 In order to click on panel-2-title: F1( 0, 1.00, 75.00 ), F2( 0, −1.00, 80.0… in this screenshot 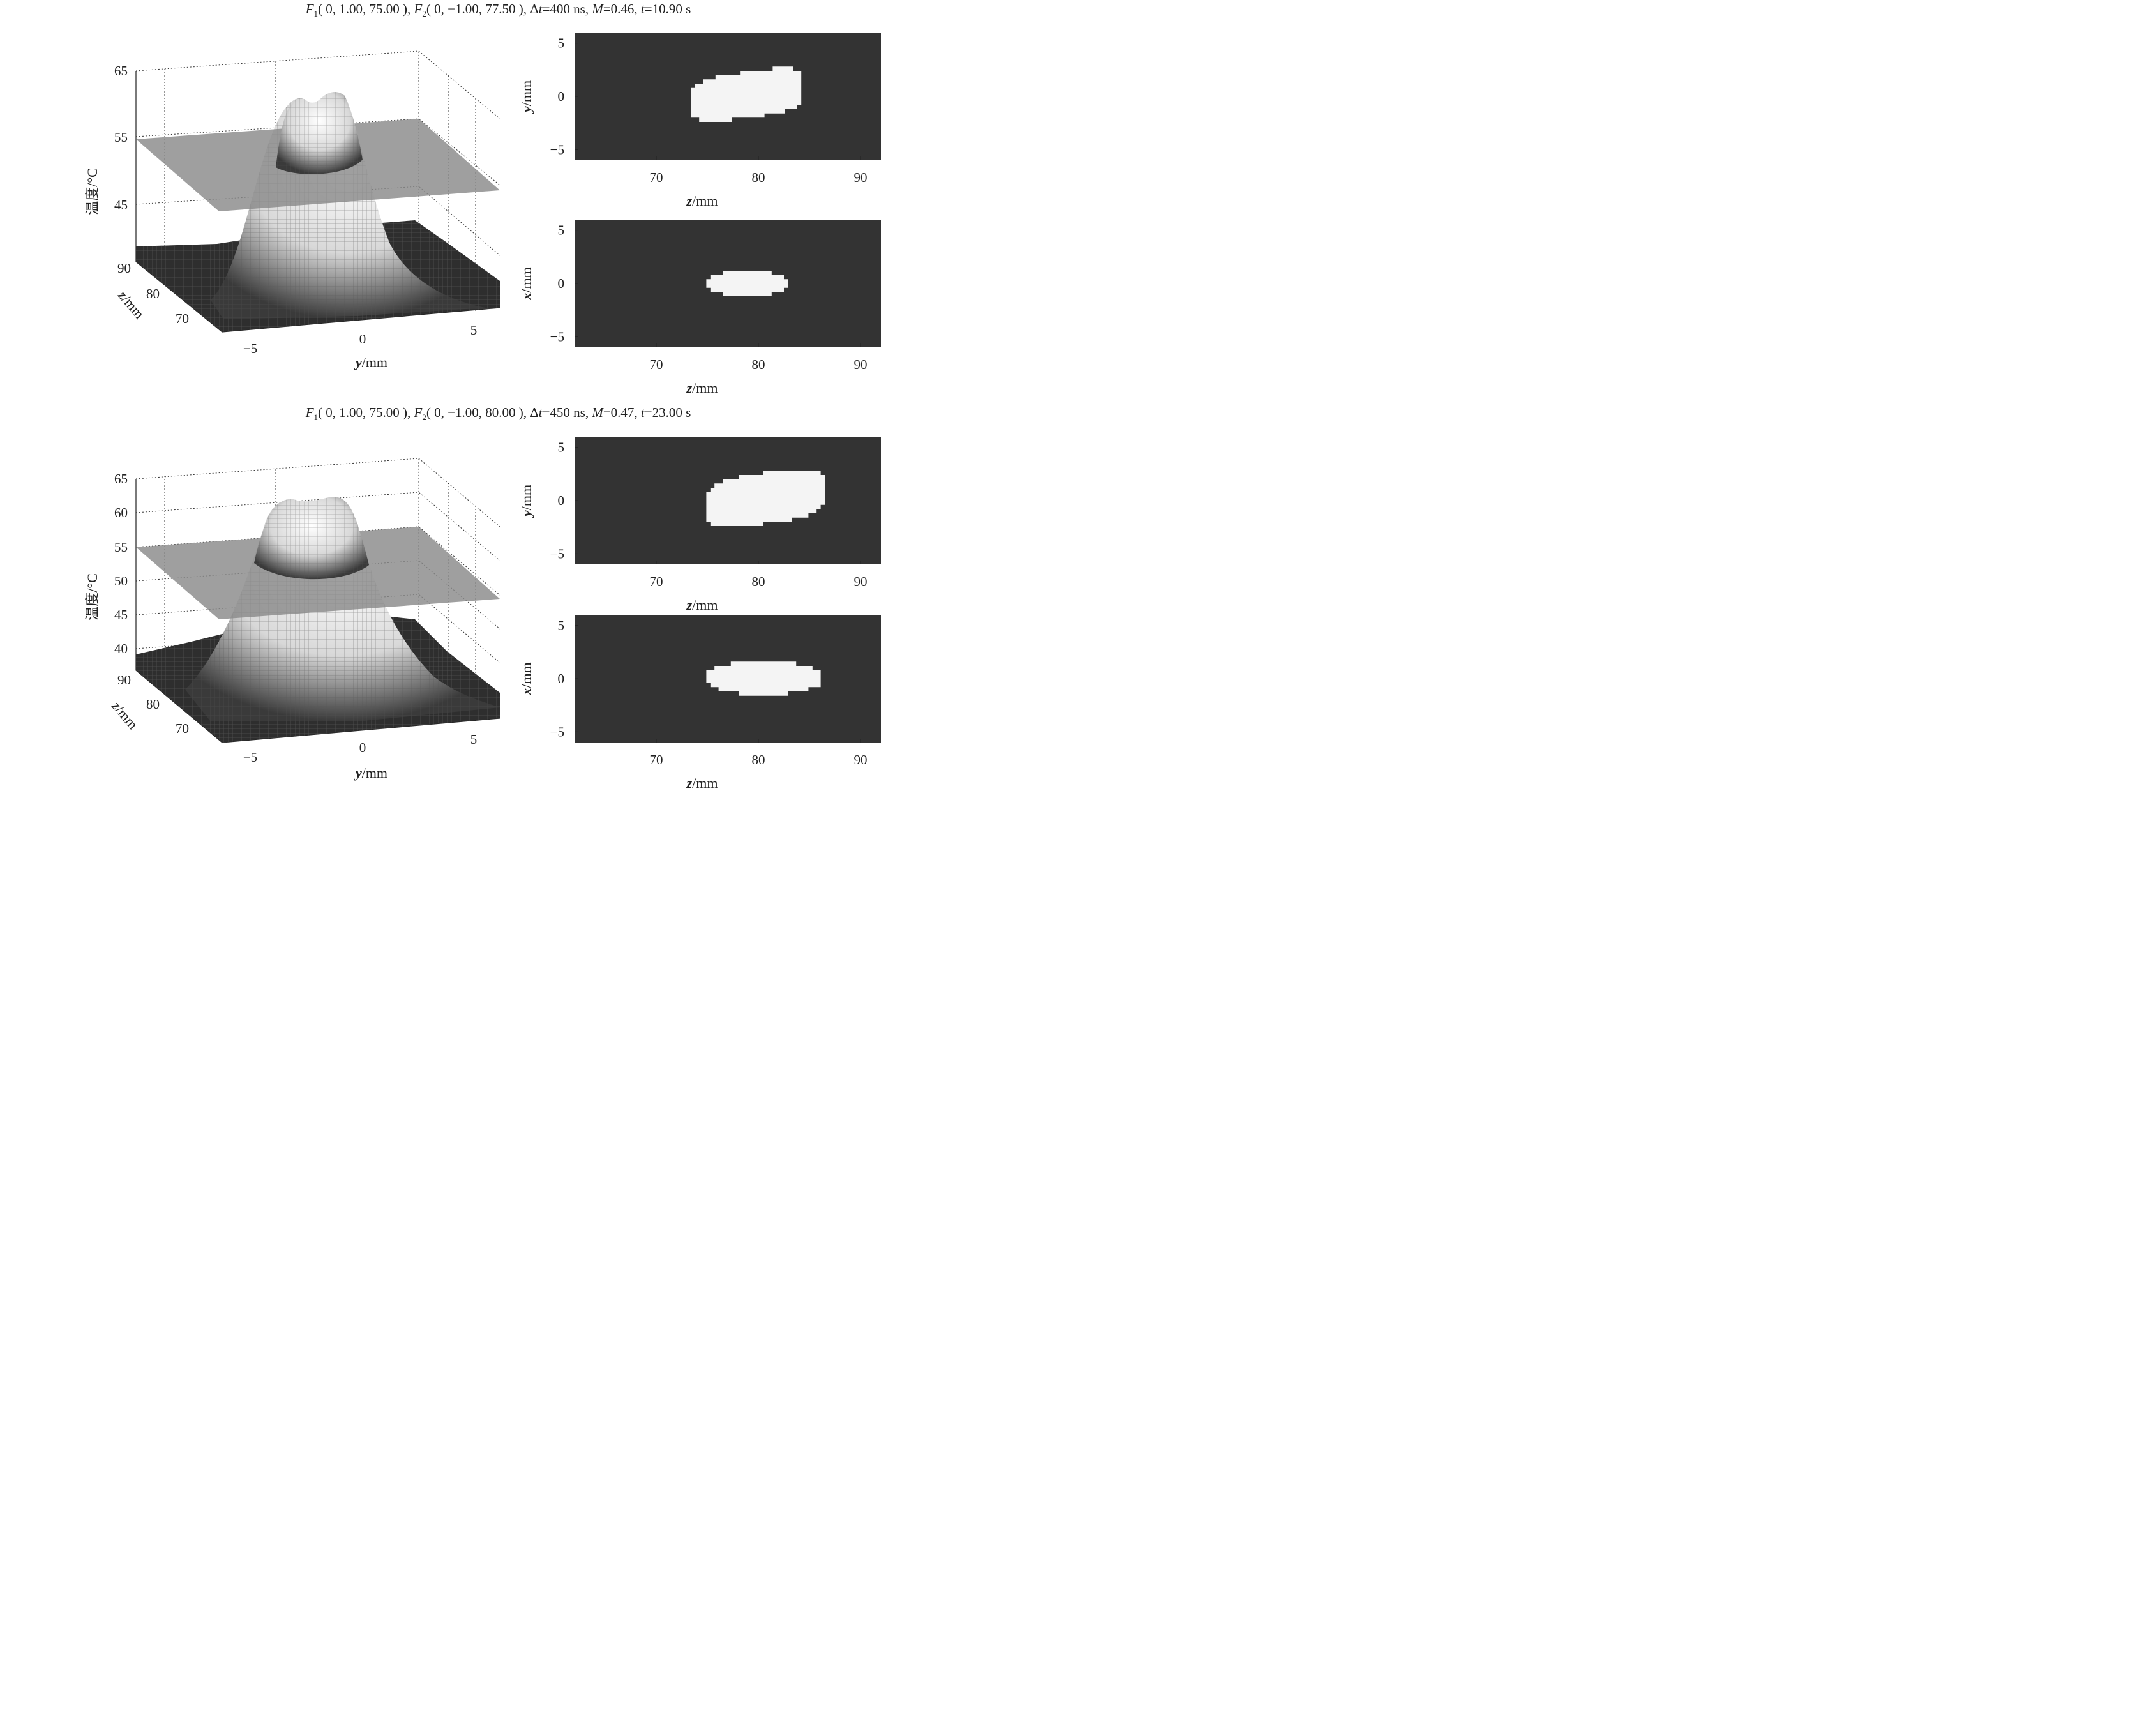, I will do `click(498, 414)`.